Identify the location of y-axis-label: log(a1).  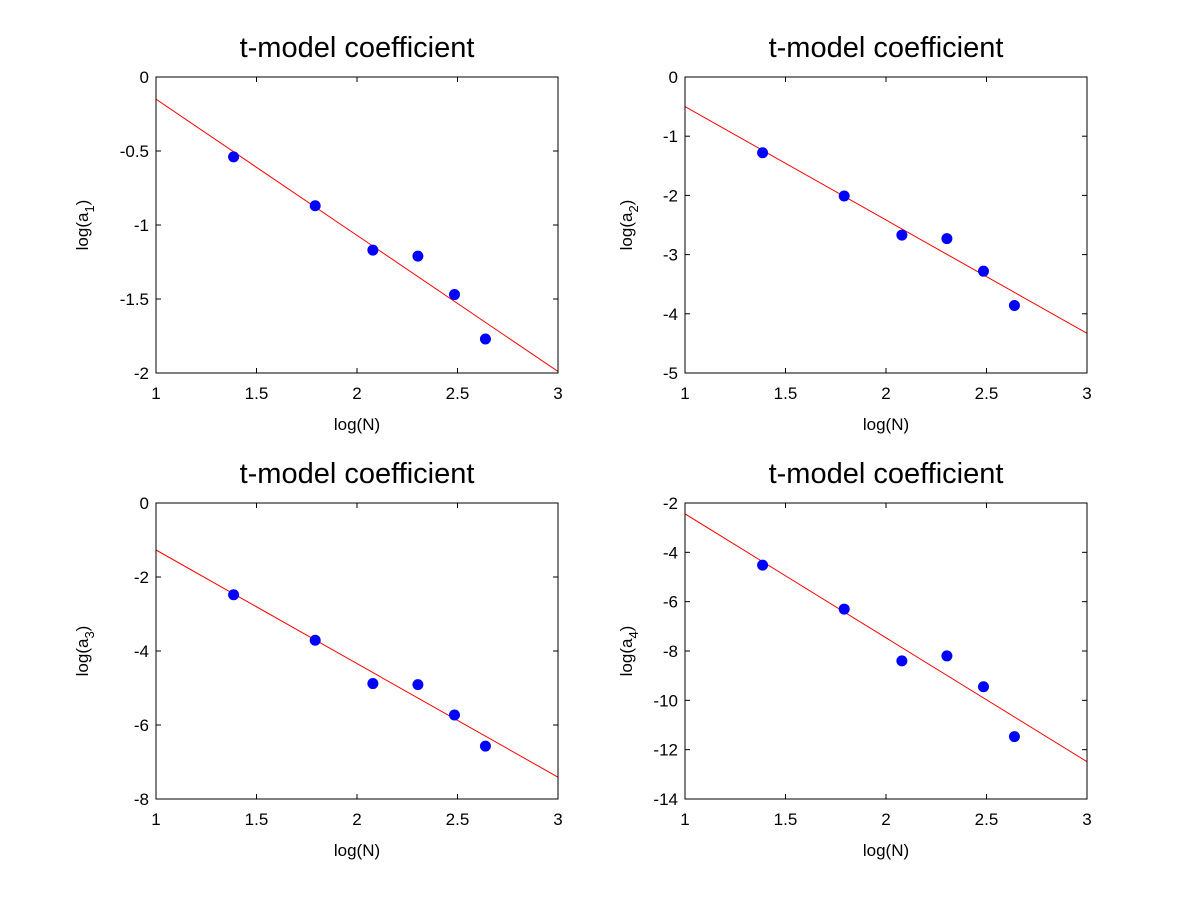
(85, 225).